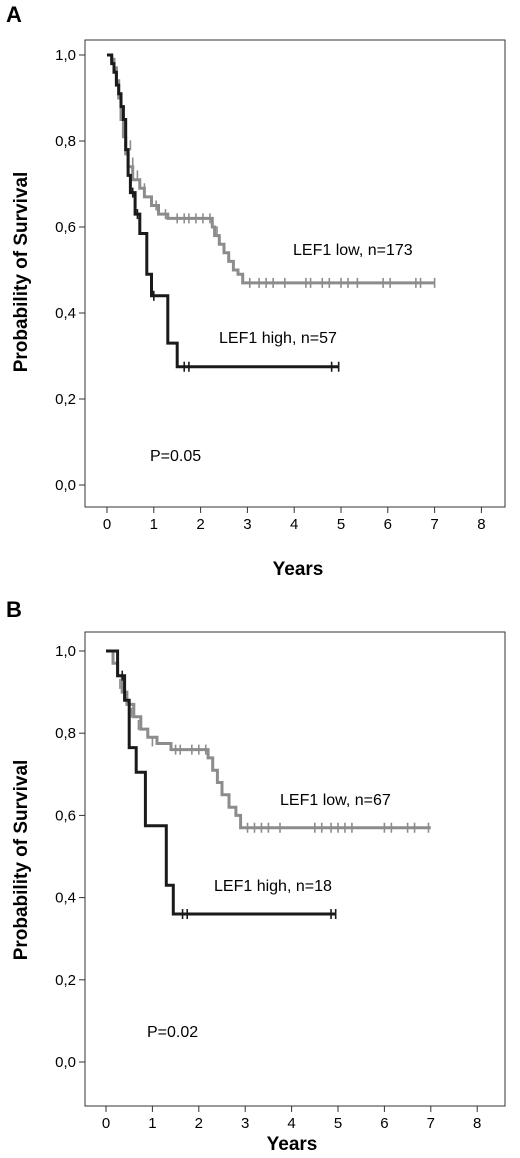  I want to click on panel-a-x-tick-label: 2, so click(200, 524).